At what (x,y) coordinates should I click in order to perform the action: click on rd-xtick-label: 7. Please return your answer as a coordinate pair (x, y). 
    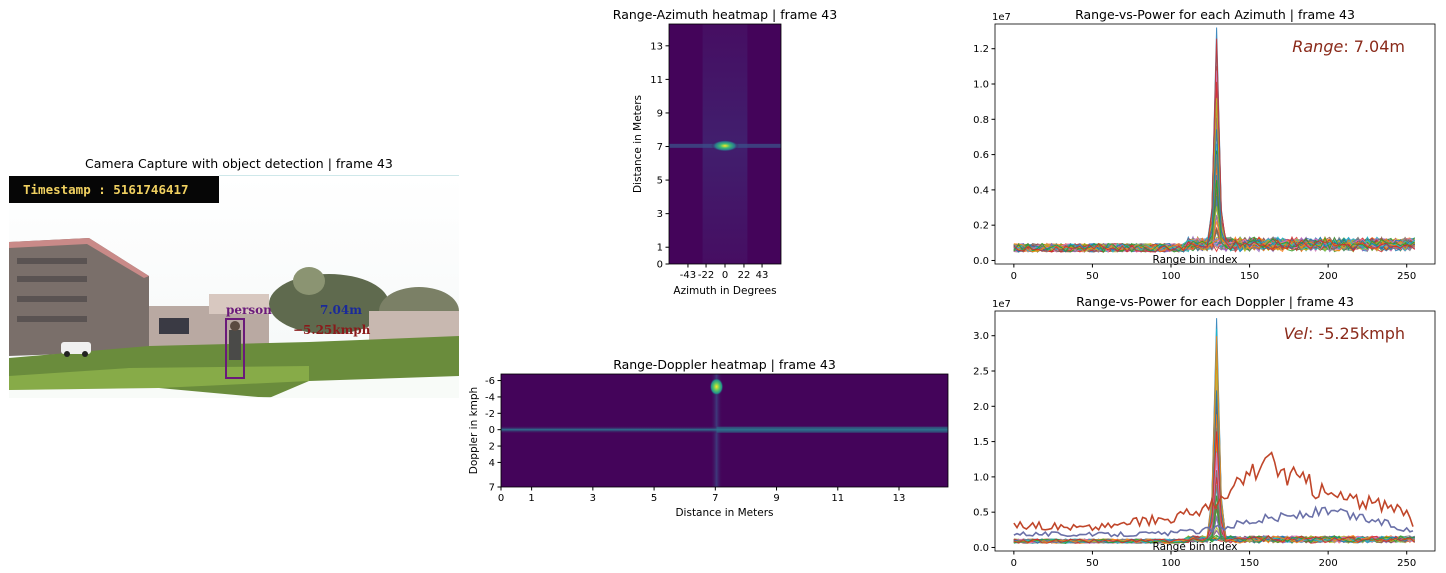
    Looking at the image, I should click on (715, 498).